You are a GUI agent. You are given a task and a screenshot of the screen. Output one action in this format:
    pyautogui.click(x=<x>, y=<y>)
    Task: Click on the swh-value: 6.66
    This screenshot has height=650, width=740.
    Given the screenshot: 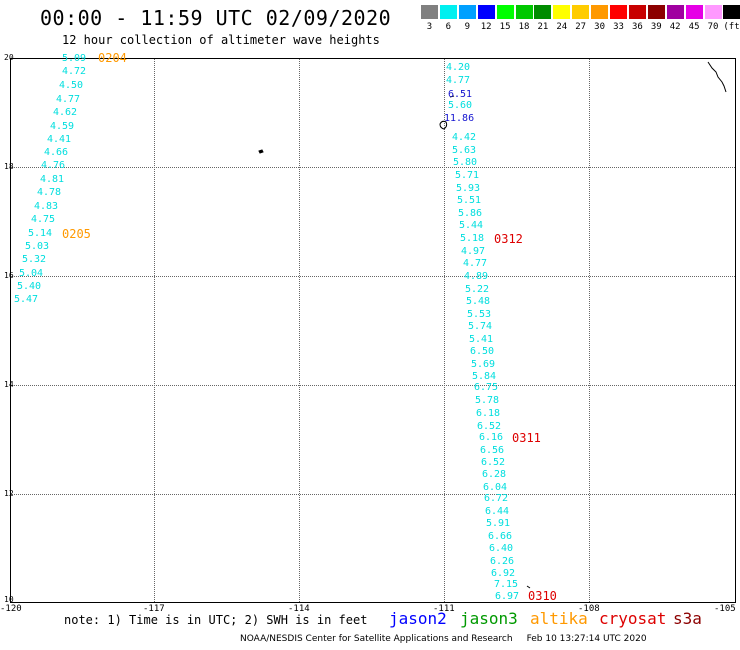 What is the action you would take?
    pyautogui.click(x=500, y=536)
    